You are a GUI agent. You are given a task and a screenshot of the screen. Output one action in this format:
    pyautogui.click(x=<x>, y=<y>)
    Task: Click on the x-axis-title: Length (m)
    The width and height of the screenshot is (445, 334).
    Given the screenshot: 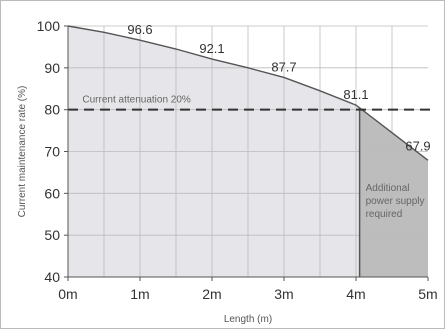 What is the action you would take?
    pyautogui.click(x=248, y=319)
    